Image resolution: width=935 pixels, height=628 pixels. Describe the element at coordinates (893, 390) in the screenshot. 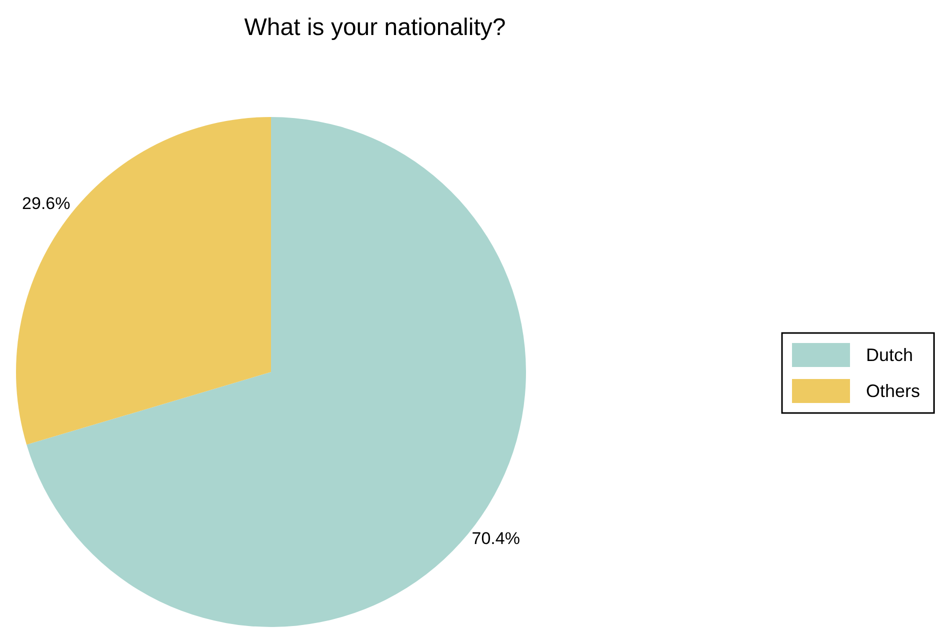

I see `legend-label: Others` at that location.